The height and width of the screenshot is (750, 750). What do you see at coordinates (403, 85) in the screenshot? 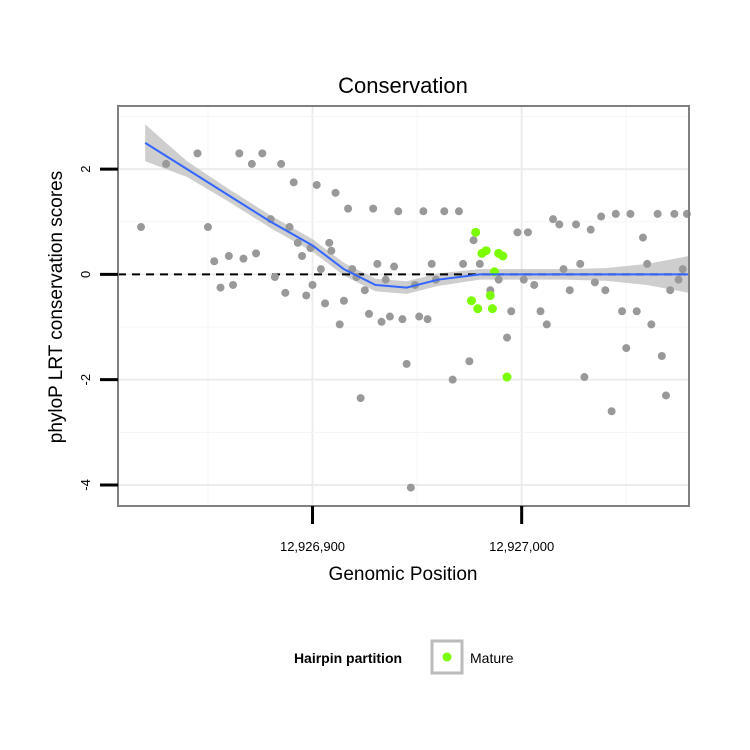
I see `chart-title: Conservation` at bounding box center [403, 85].